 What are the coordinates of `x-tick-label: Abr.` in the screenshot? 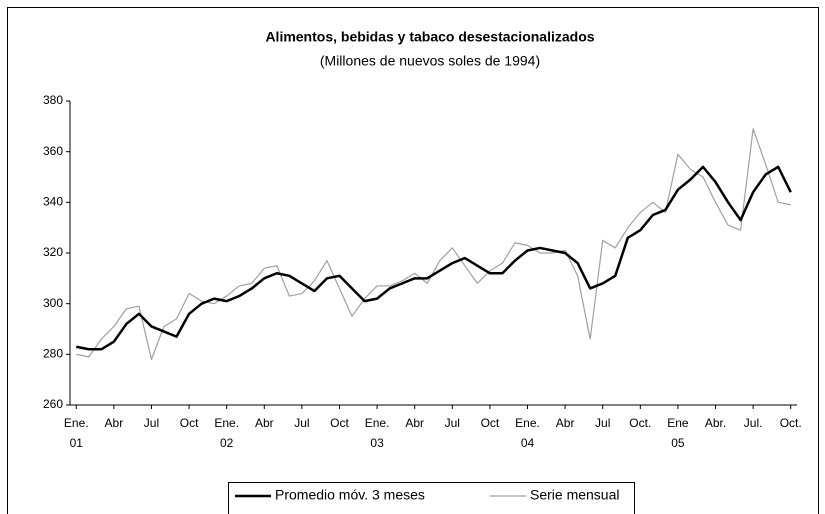 It's located at (715, 423).